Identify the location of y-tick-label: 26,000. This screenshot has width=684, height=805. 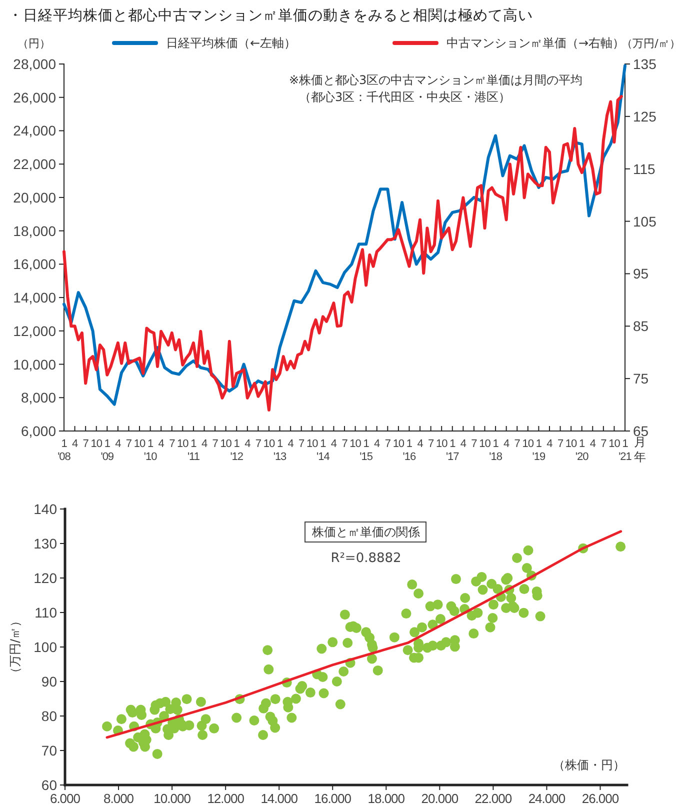
(34, 97).